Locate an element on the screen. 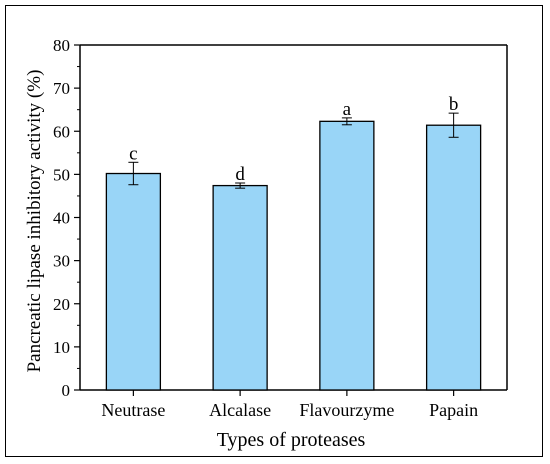 The image size is (550, 464). y-tick-label: 80 is located at coordinates (61, 45).